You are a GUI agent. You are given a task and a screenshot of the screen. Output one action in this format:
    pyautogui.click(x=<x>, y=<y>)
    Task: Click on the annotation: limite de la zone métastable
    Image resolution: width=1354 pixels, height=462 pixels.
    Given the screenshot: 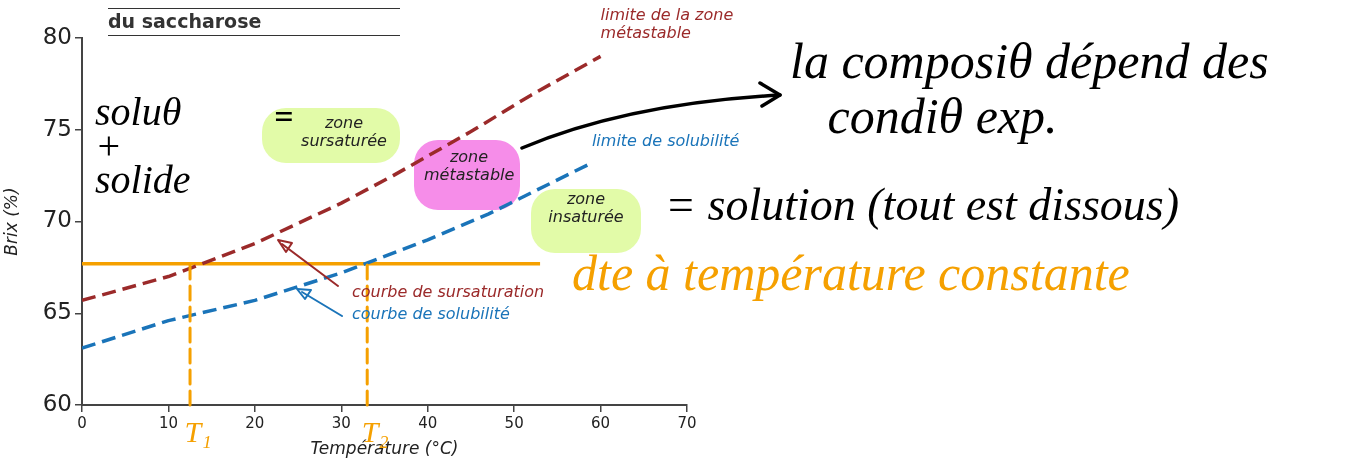 What is the action you would take?
    pyautogui.click(x=667, y=23)
    